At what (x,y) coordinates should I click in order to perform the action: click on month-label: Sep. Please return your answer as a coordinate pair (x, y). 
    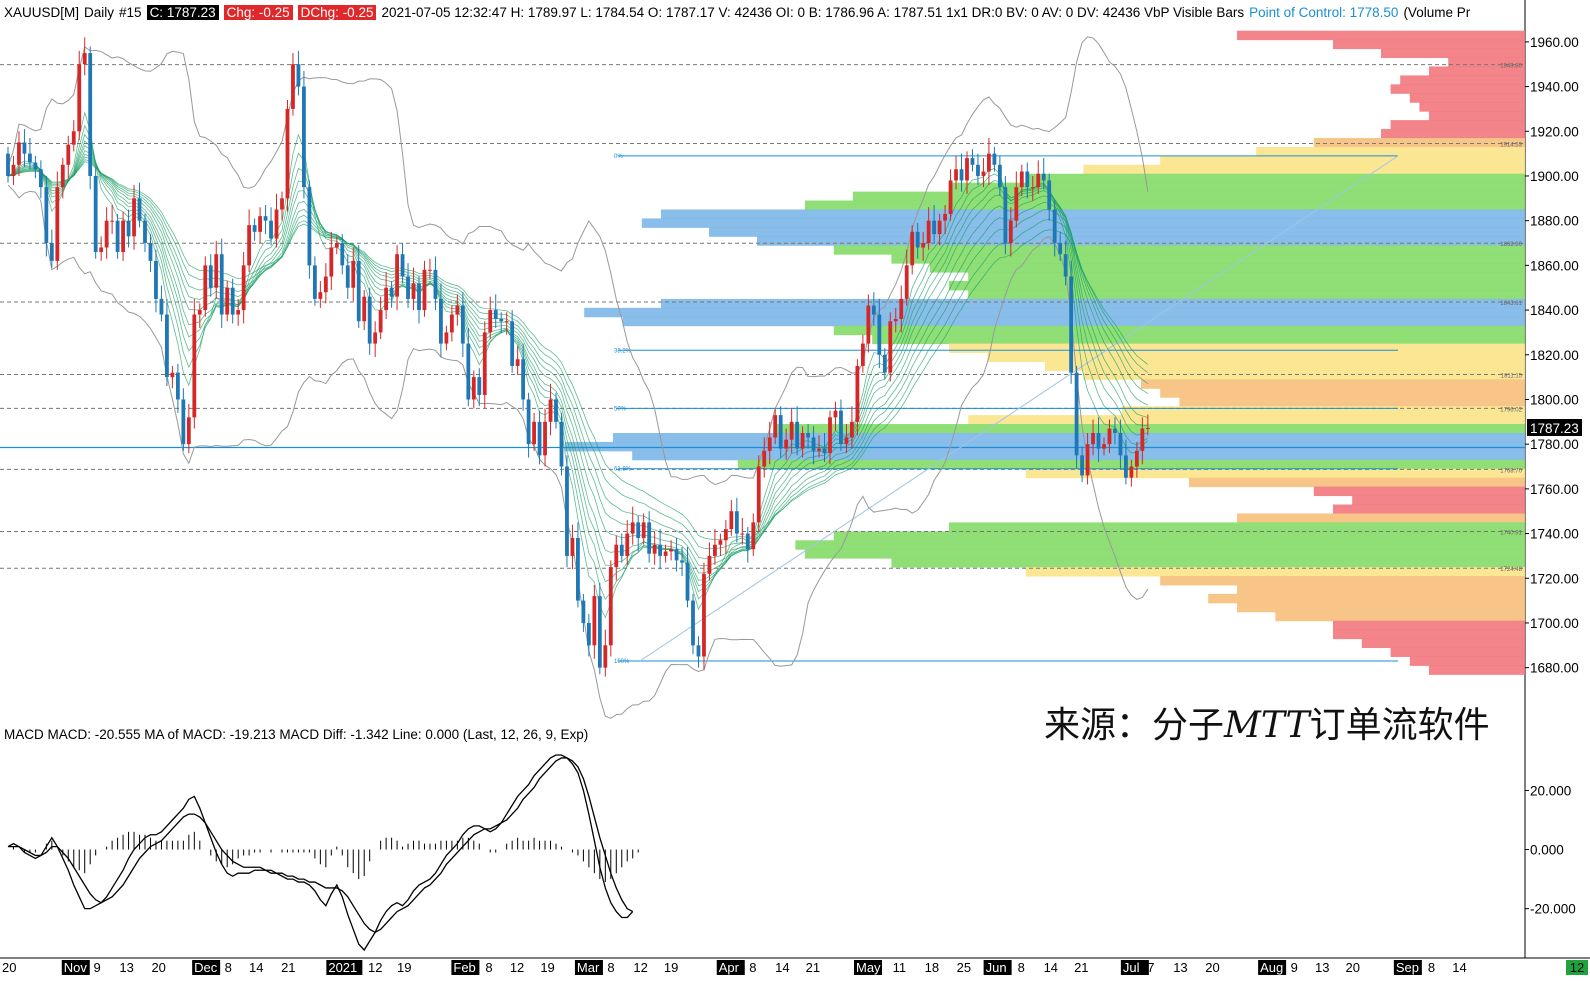
    Looking at the image, I should click on (1407, 967).